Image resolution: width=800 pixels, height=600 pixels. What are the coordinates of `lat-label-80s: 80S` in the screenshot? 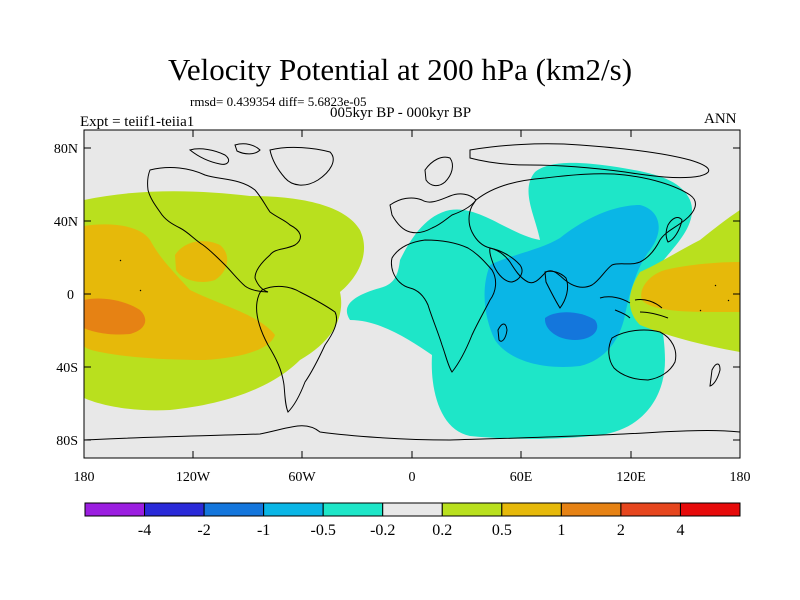 It's located at (67, 441).